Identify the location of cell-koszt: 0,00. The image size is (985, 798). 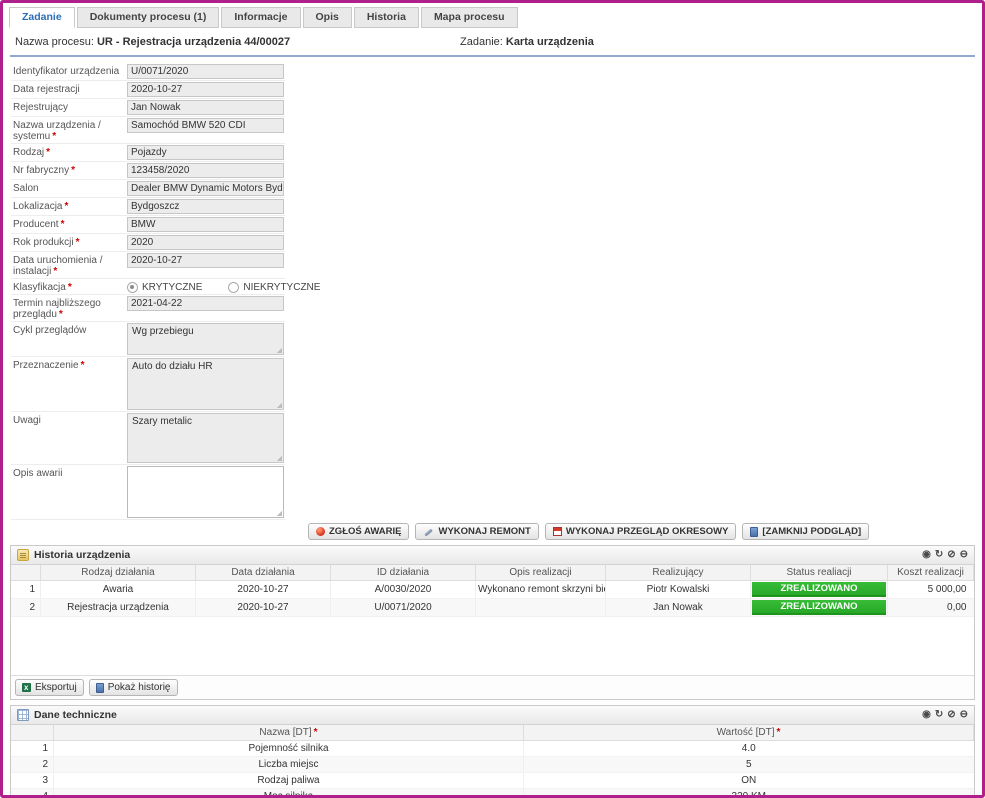
(930, 607).